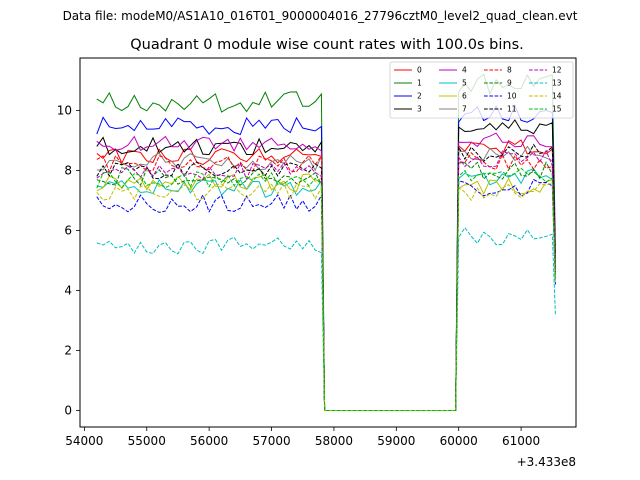 This screenshot has width=640, height=480. What do you see at coordinates (84, 441) in the screenshot?
I see `x-tick-label: 54000` at bounding box center [84, 441].